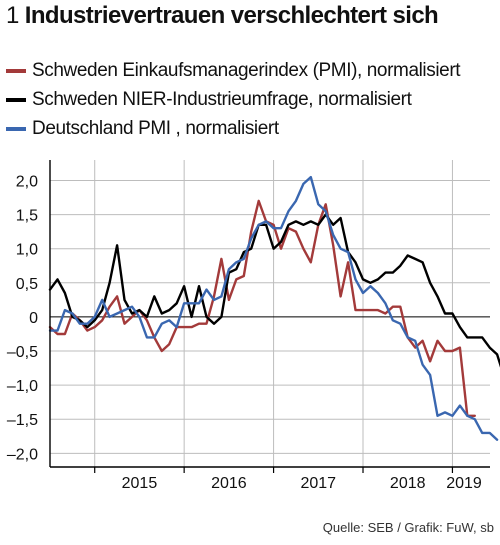 The width and height of the screenshot is (500, 545). Describe the element at coordinates (27, 250) in the screenshot. I see `y-tick-label: 1,0` at that location.